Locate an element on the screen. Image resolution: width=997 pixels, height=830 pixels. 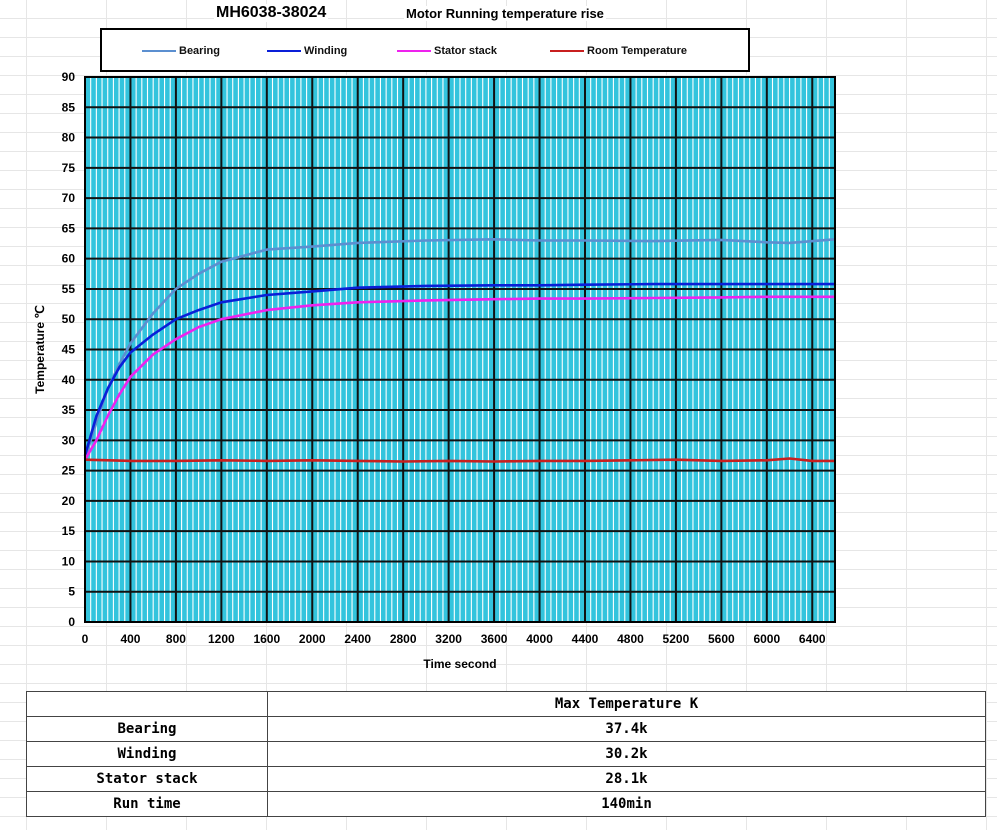
x-tick-label: 4400 is located at coordinates (585, 639).